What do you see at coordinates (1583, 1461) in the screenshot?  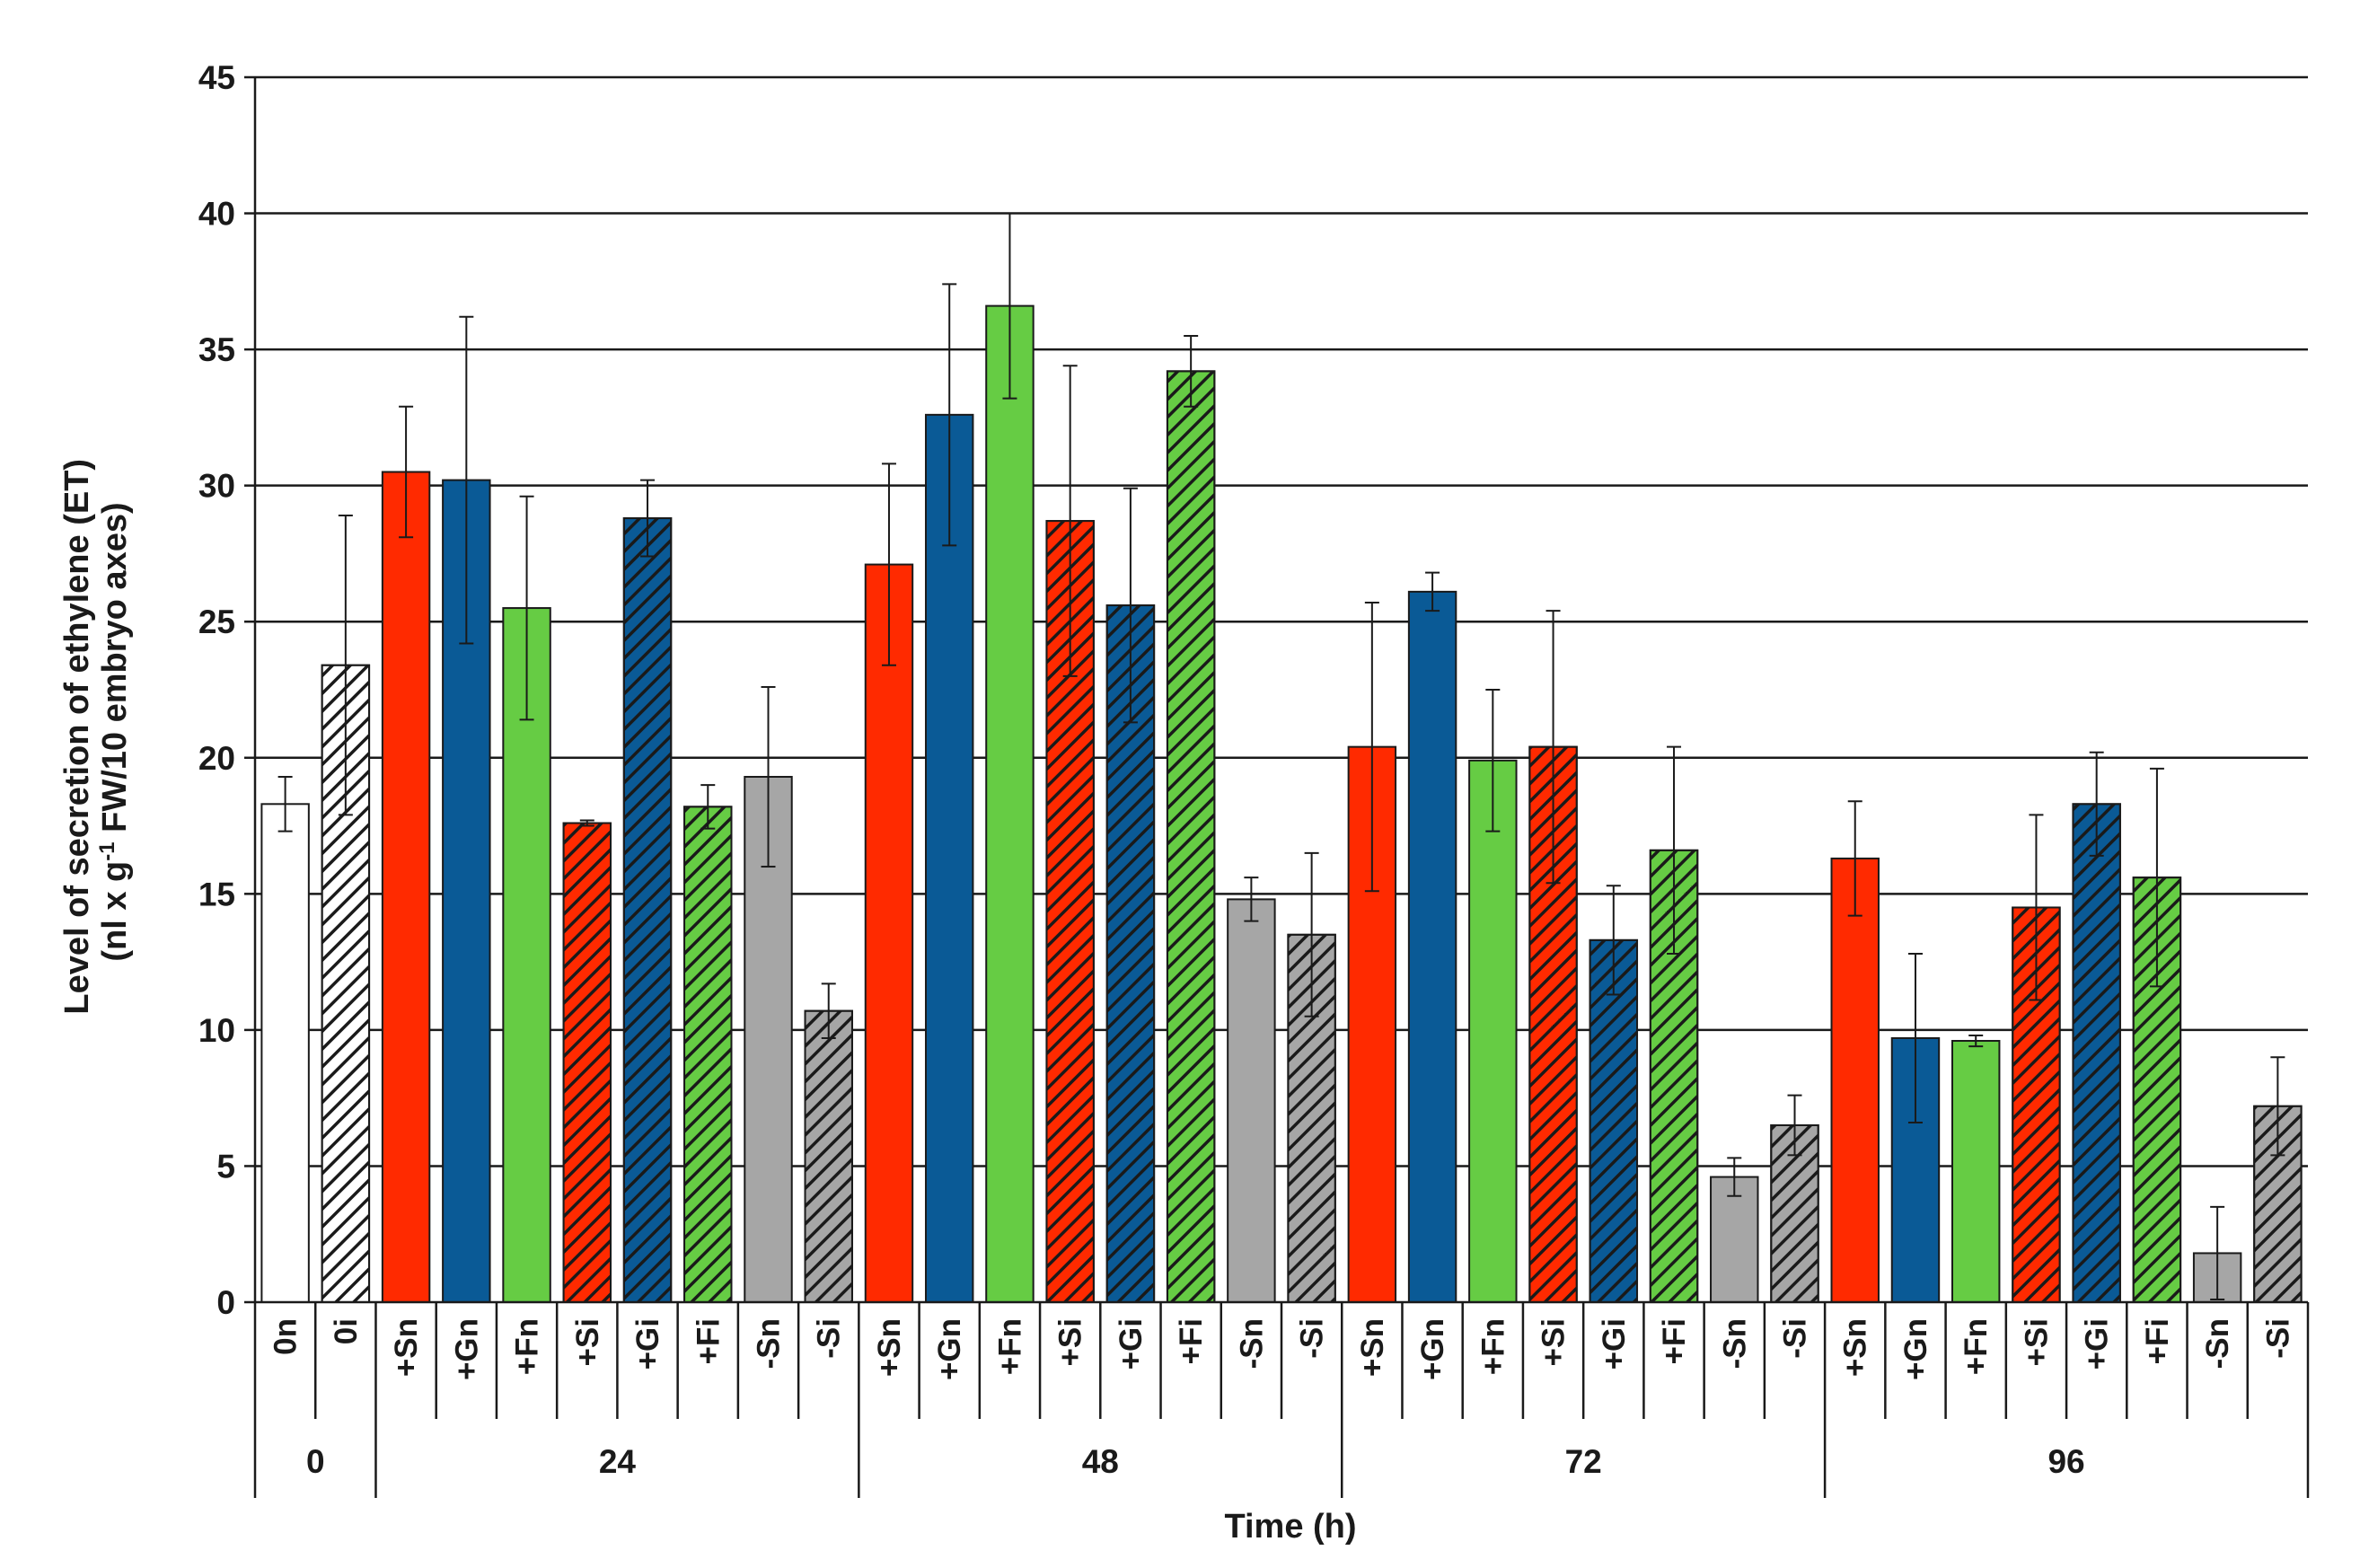 I see `group-label: 72` at bounding box center [1583, 1461].